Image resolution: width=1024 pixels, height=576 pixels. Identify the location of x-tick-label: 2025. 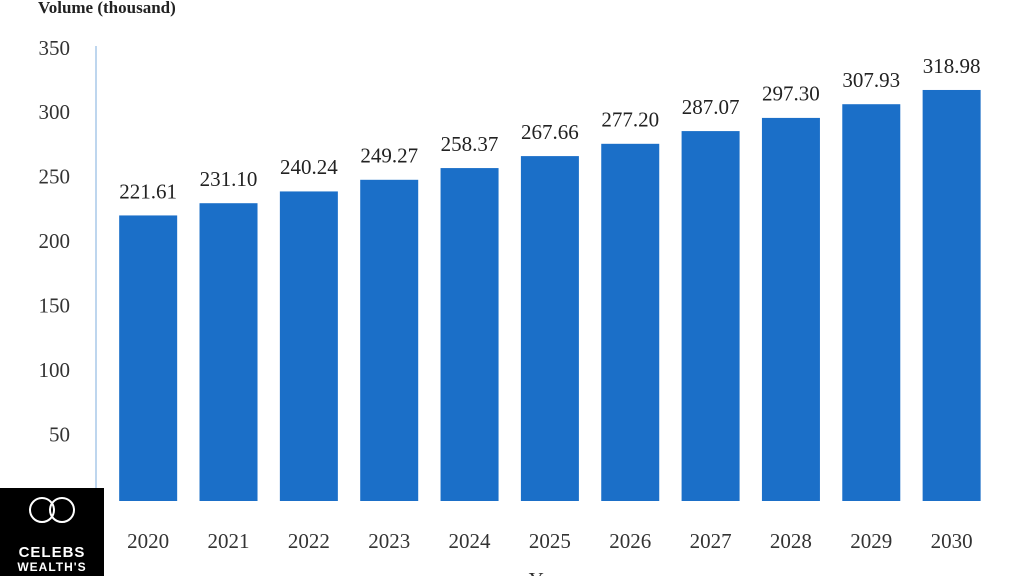
(550, 541).